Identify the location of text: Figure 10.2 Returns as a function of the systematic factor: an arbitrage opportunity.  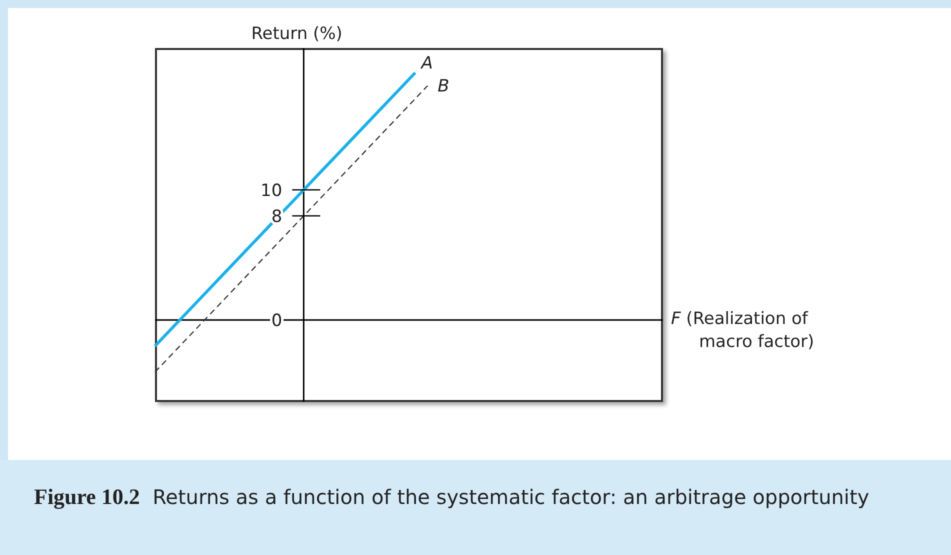
(452, 497).